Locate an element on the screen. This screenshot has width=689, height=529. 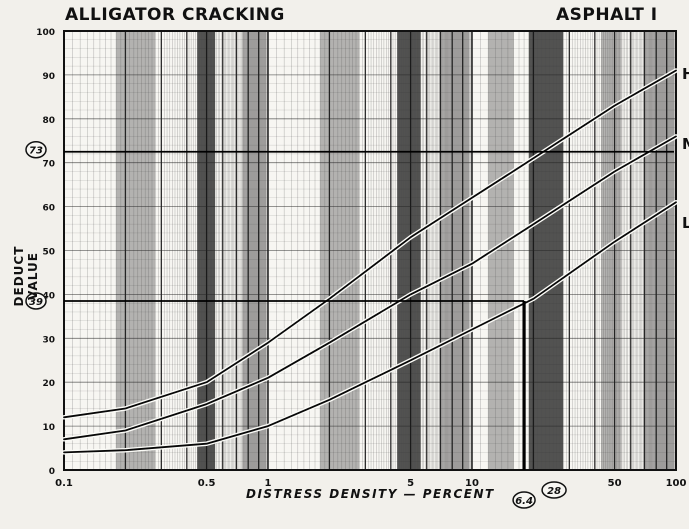
deduct-value-a-text: 73 is located at coordinates (36, 151).